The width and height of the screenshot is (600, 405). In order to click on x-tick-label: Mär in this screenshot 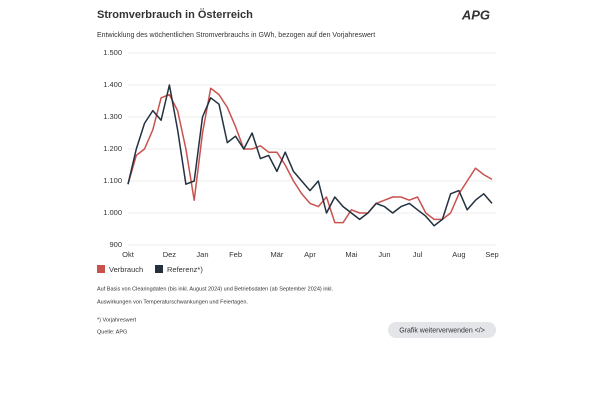, I will do `click(276, 254)`.